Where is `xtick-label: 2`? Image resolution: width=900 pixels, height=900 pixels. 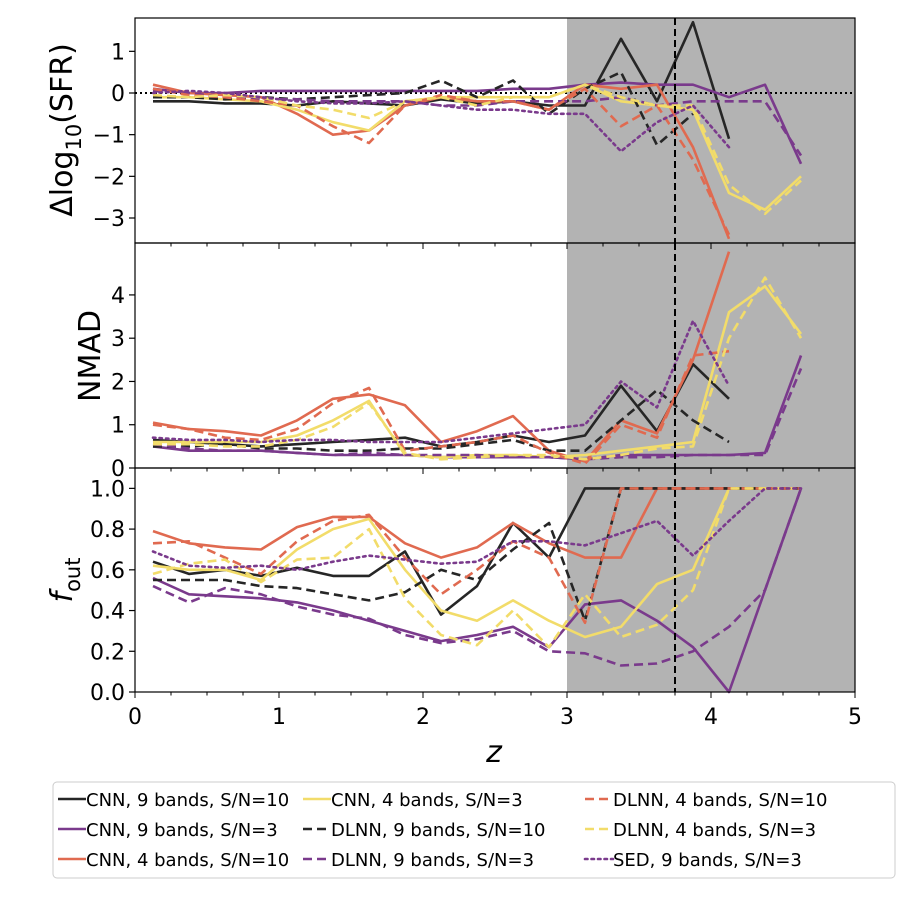 xtick-label: 2 is located at coordinates (423, 717).